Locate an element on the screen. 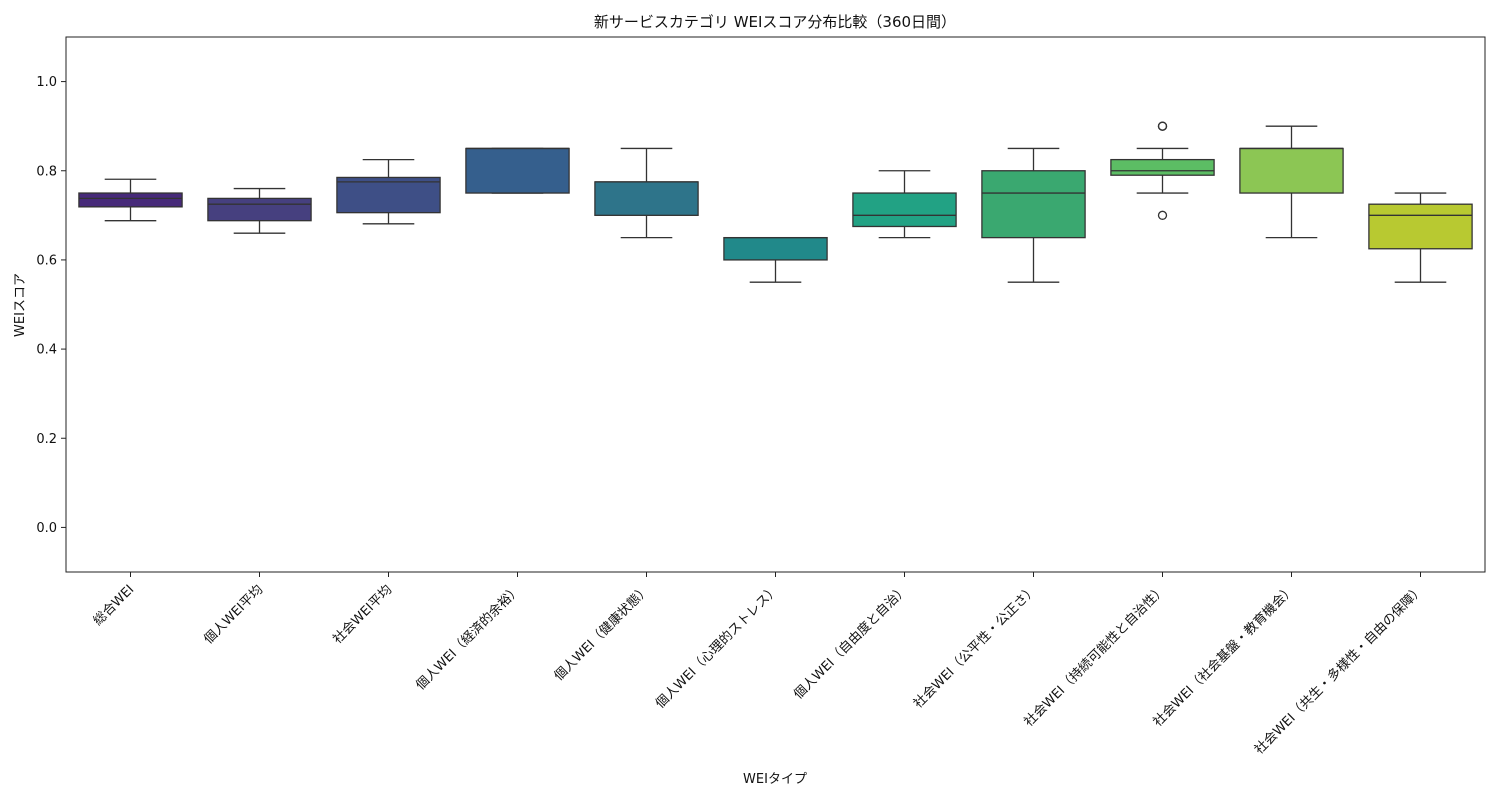 The width and height of the screenshot is (1500, 800). x-tick-label: 社会WEI平均 is located at coordinates (363, 615).